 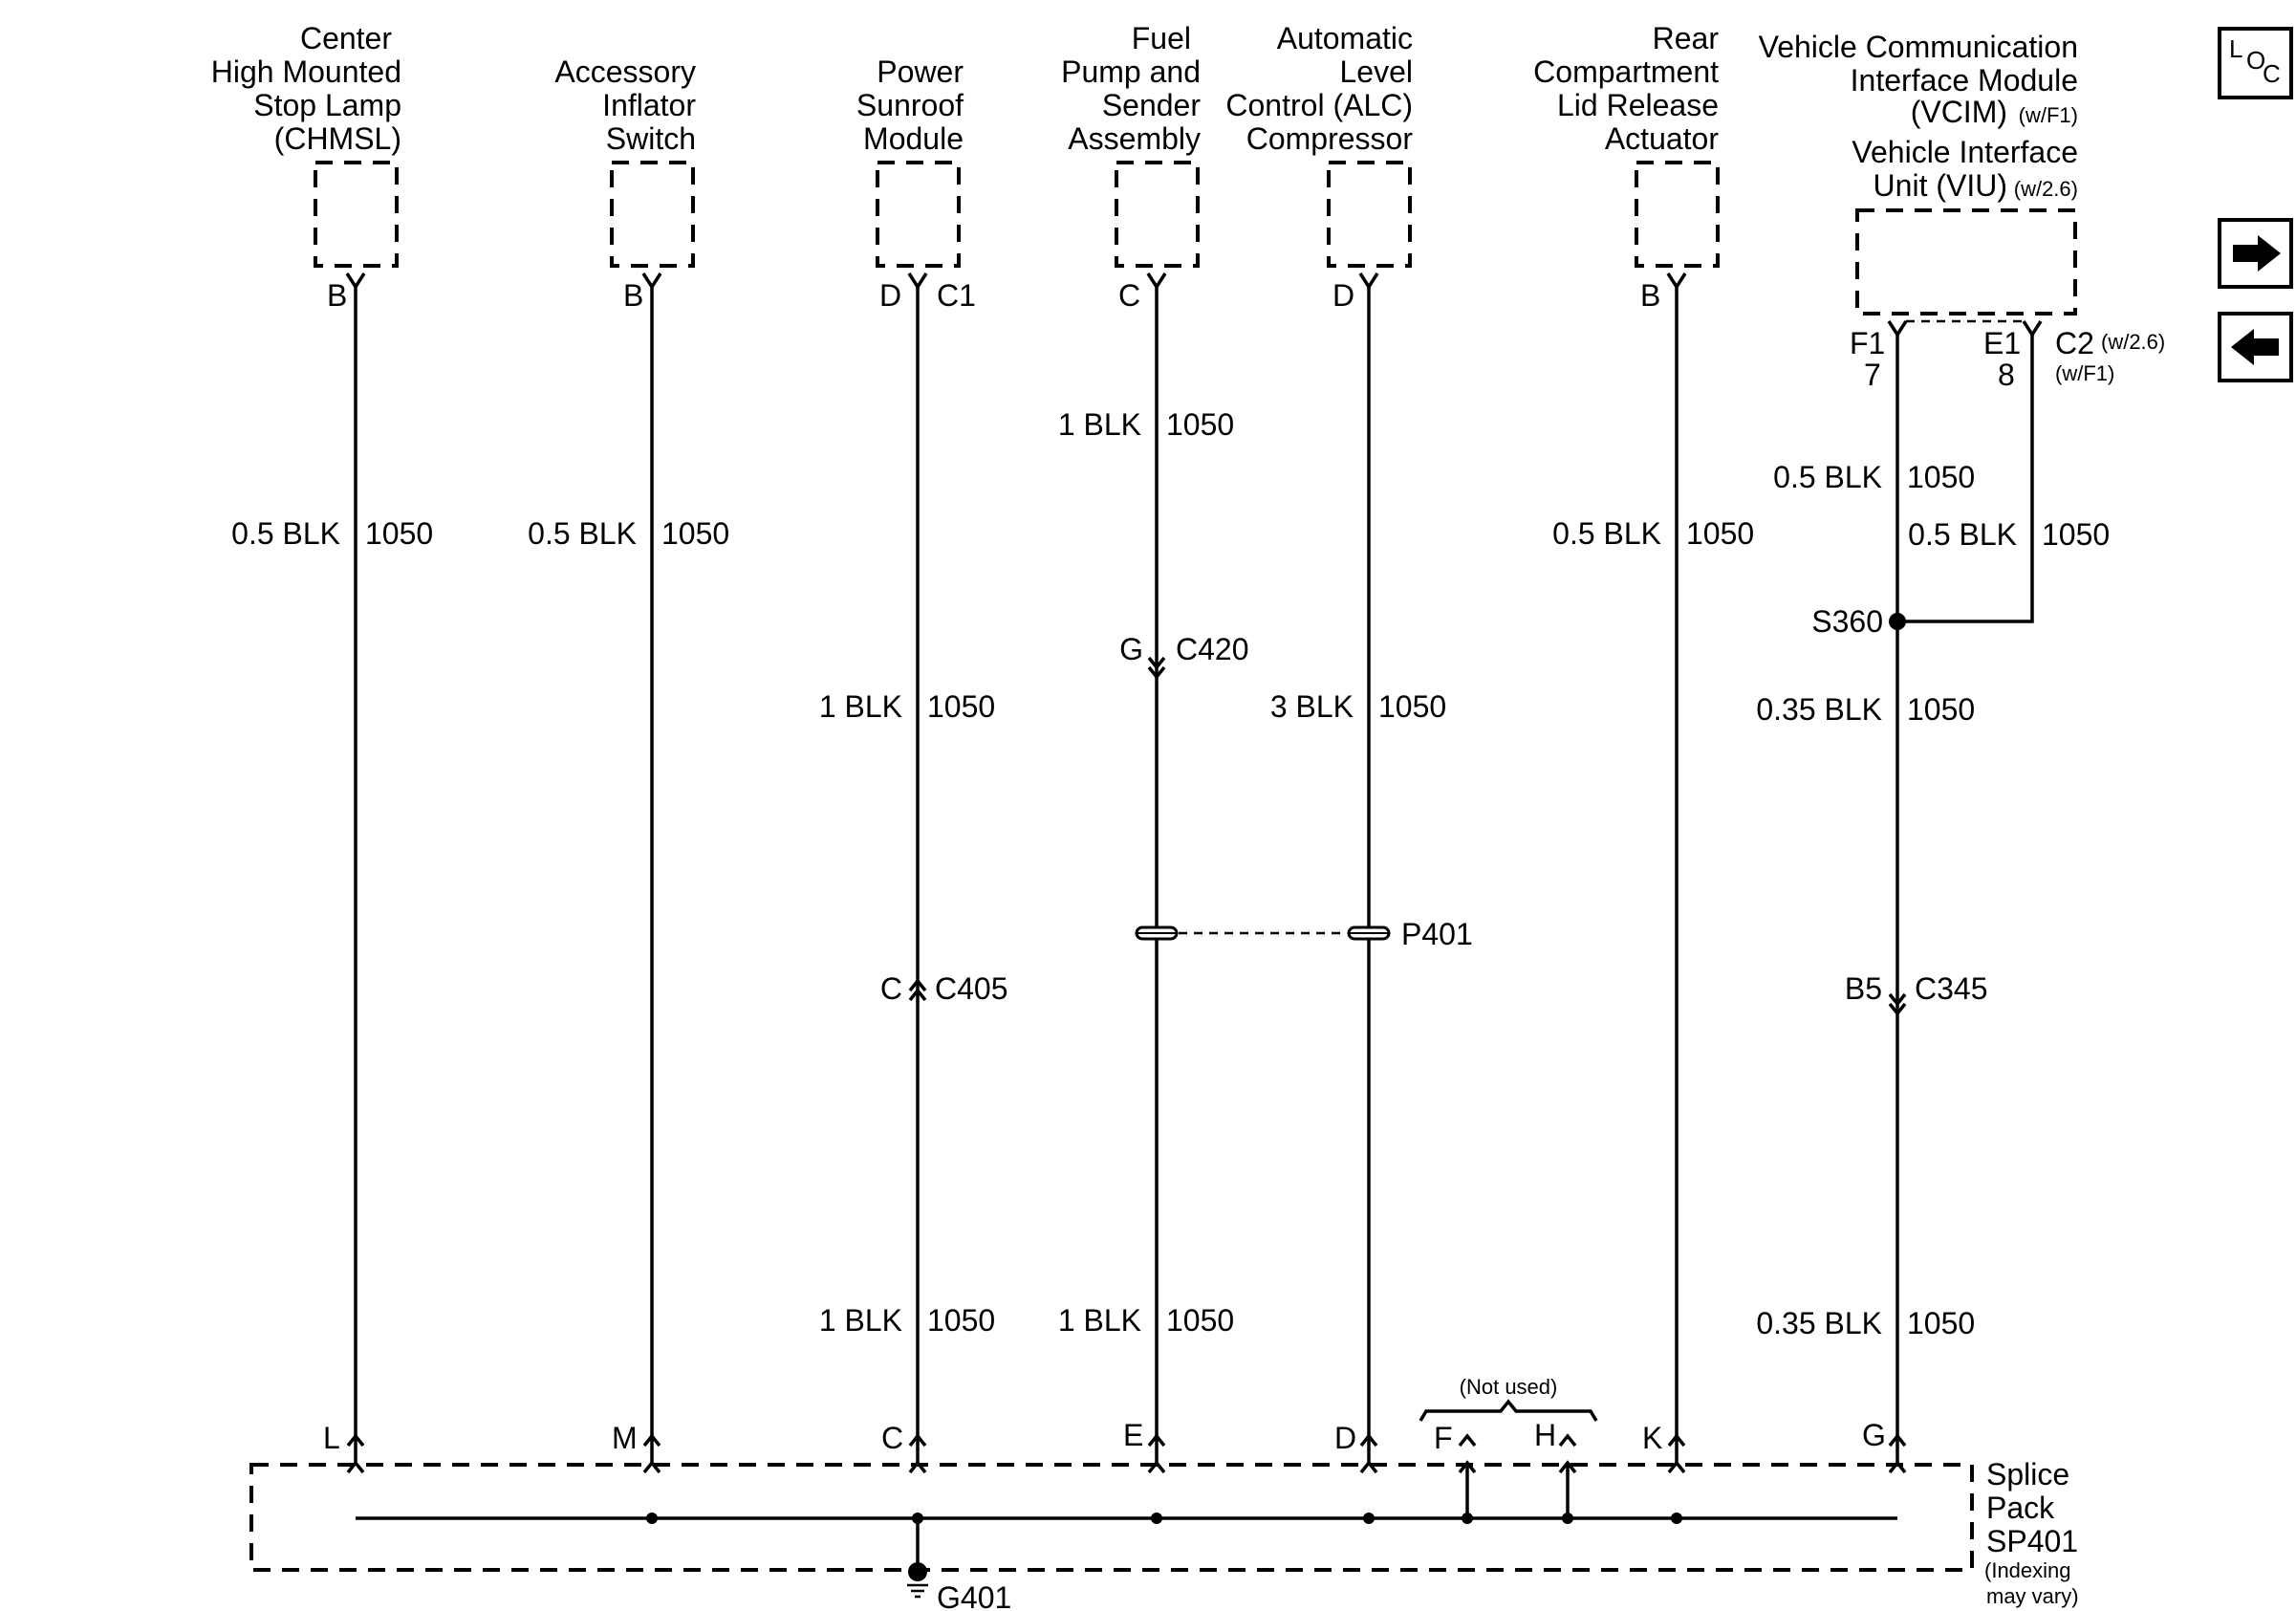 What do you see at coordinates (2032, 1596) in the screenshot?
I see `svg-text: may vary)` at bounding box center [2032, 1596].